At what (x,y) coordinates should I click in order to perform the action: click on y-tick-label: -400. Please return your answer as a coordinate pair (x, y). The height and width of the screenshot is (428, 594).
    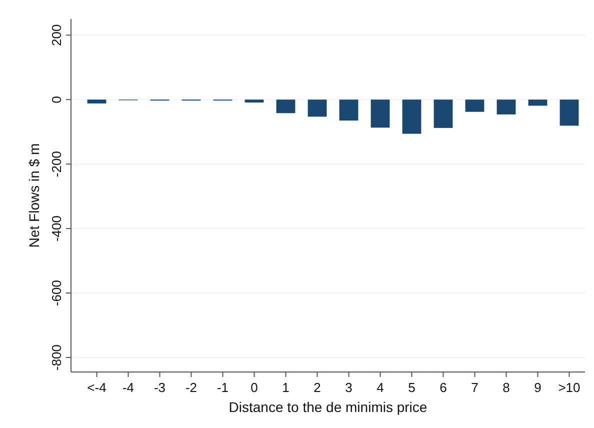
    Looking at the image, I should click on (56, 229).